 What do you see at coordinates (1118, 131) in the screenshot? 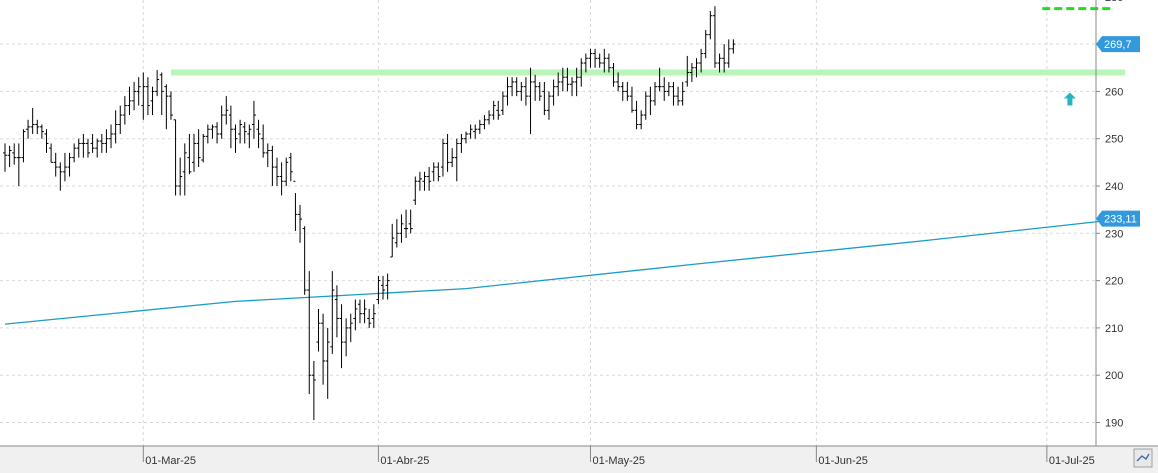
I see `price-tags: 269,7 233,11` at bounding box center [1118, 131].